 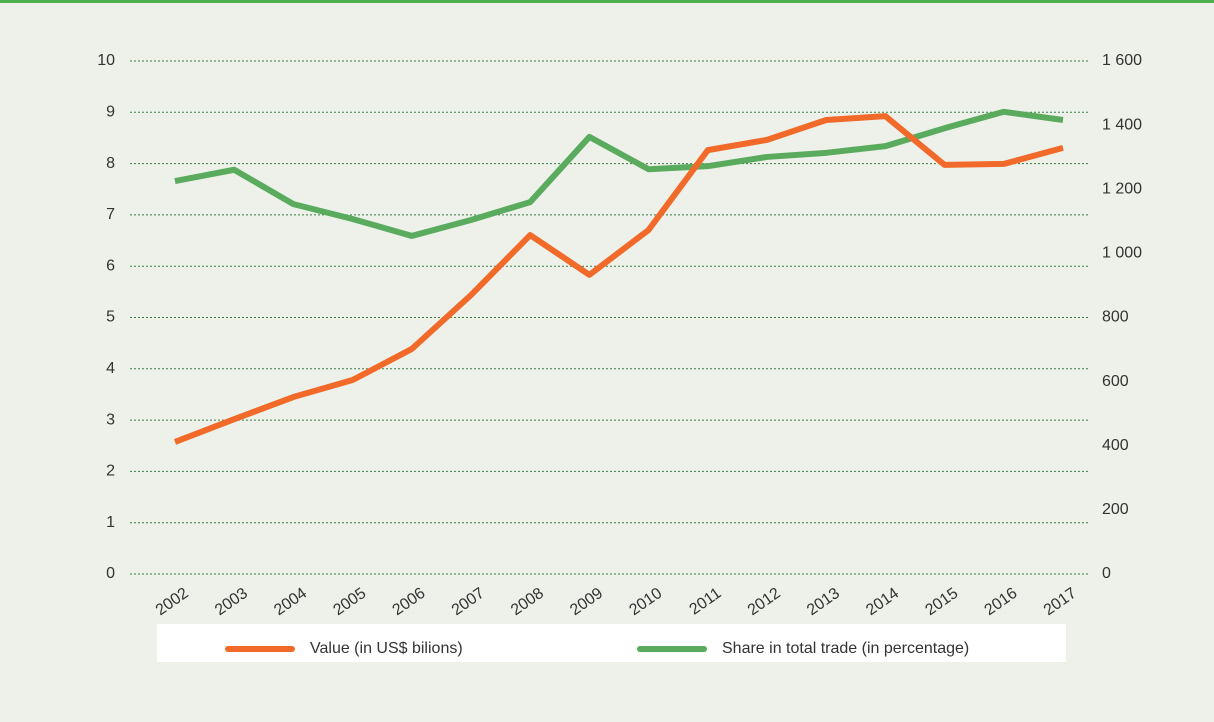 I want to click on y2-tick-label: 1 400, so click(x=1122, y=124).